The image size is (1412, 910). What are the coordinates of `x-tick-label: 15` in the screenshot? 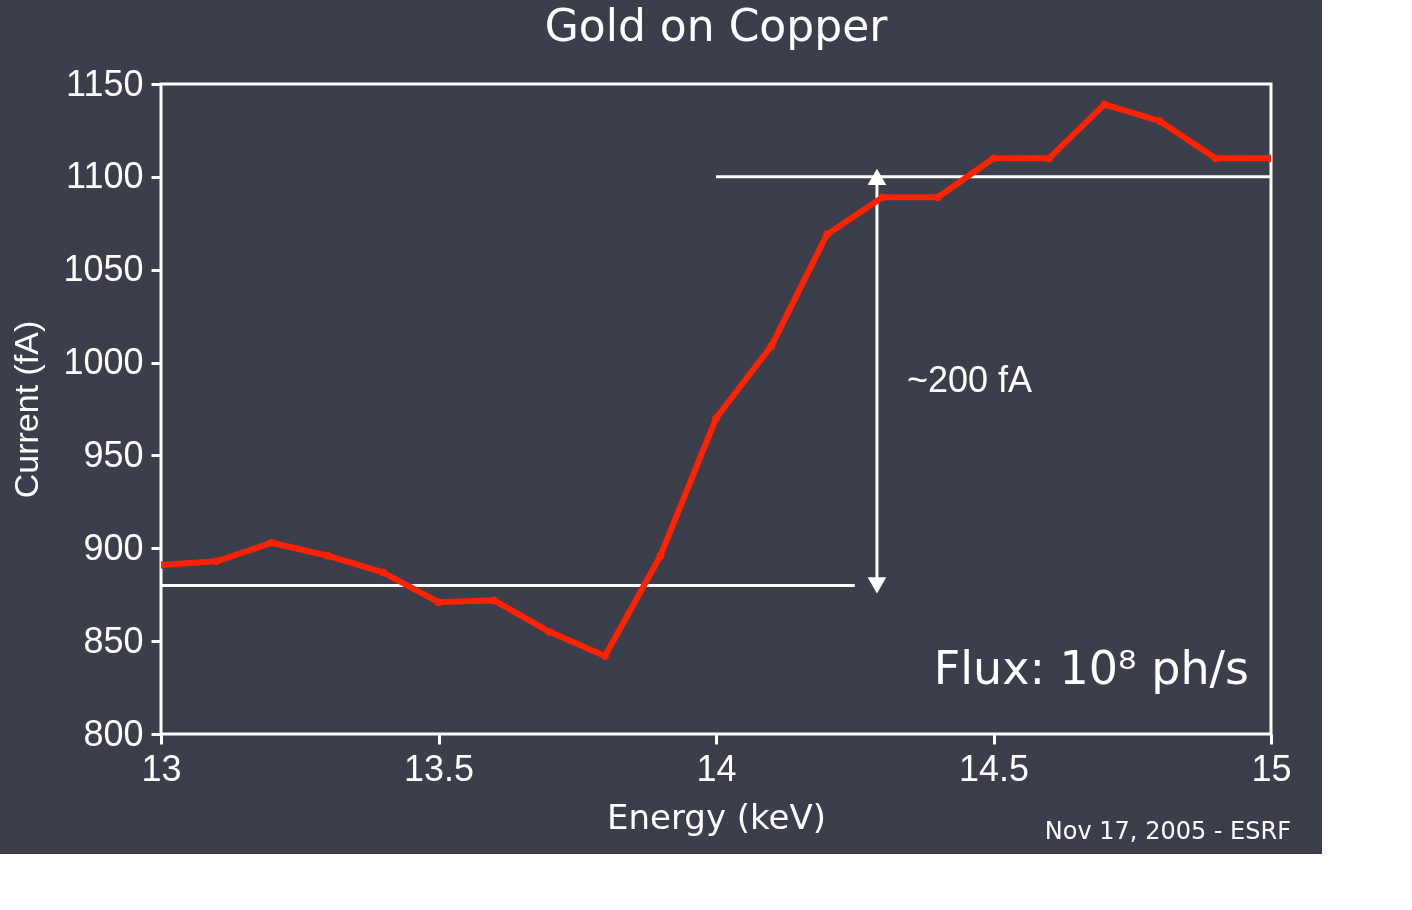 It's located at (1271, 768).